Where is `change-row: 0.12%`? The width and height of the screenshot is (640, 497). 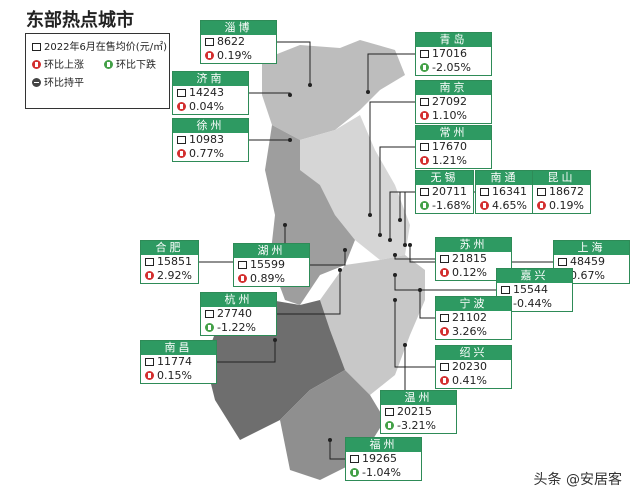 change-row: 0.12% is located at coordinates (473, 273).